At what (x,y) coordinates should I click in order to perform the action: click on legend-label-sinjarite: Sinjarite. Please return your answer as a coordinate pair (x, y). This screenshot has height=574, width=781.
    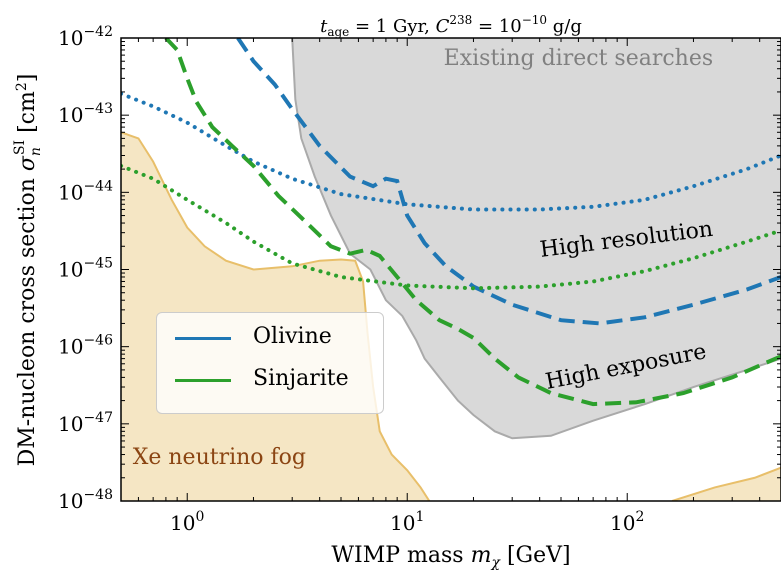
    Looking at the image, I should click on (301, 378).